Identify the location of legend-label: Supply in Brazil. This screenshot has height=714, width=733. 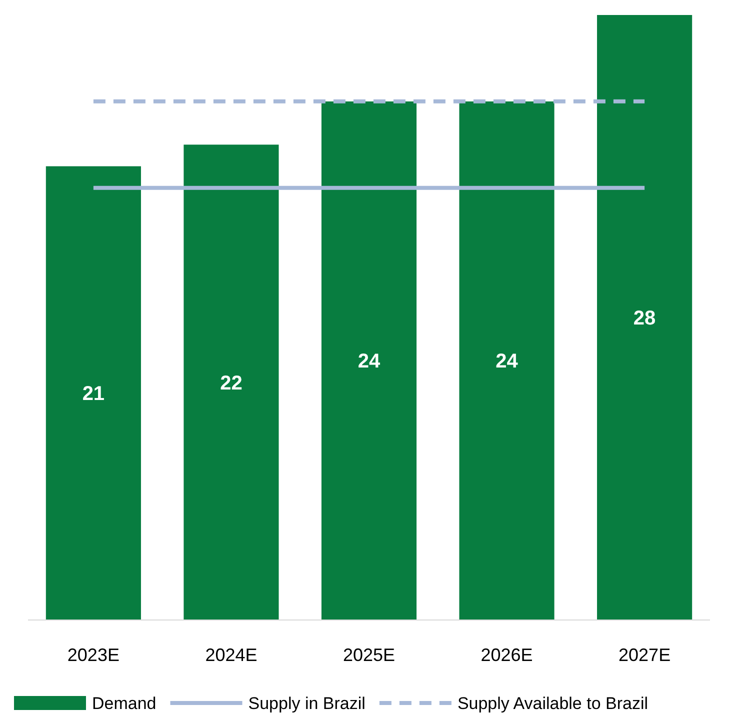
(307, 703).